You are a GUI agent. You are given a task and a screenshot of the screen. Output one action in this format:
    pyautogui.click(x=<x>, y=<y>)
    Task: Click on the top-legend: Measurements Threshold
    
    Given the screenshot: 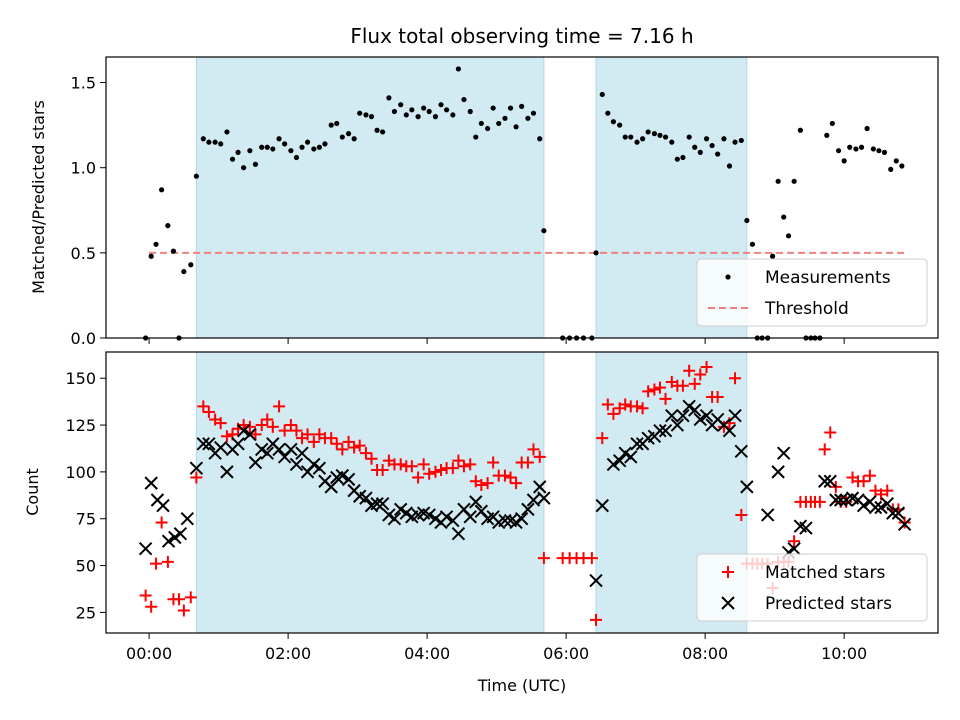 What is the action you would take?
    pyautogui.click(x=812, y=292)
    